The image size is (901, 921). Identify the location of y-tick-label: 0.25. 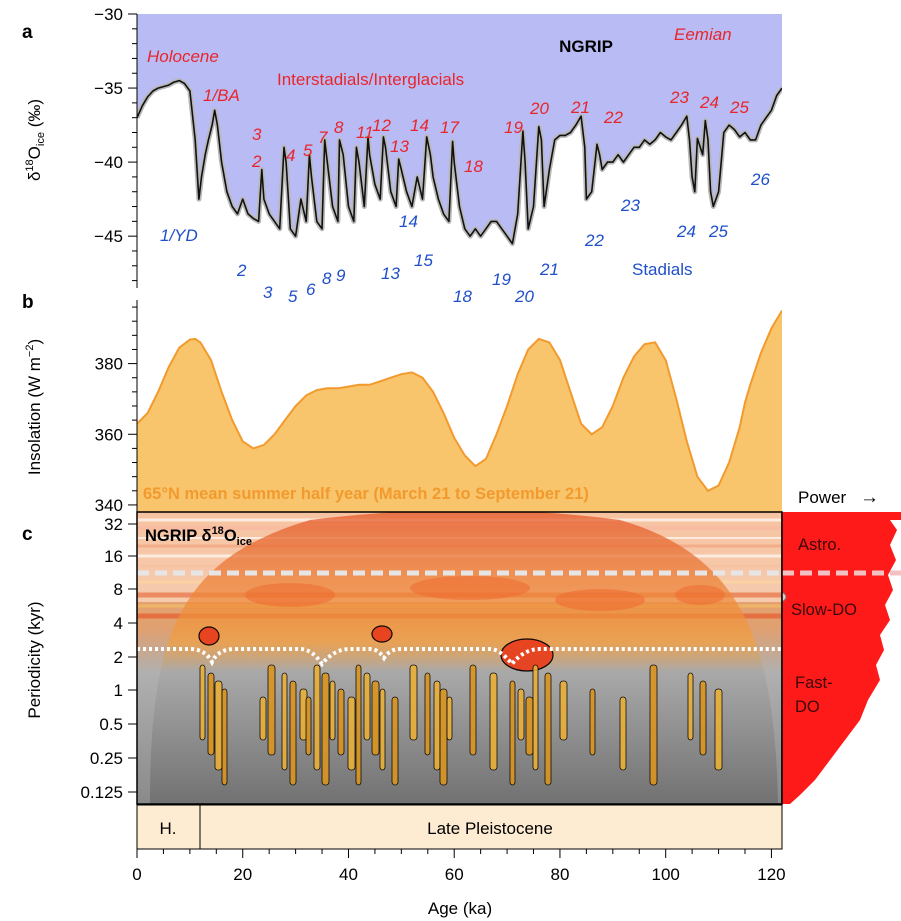
(106, 758).